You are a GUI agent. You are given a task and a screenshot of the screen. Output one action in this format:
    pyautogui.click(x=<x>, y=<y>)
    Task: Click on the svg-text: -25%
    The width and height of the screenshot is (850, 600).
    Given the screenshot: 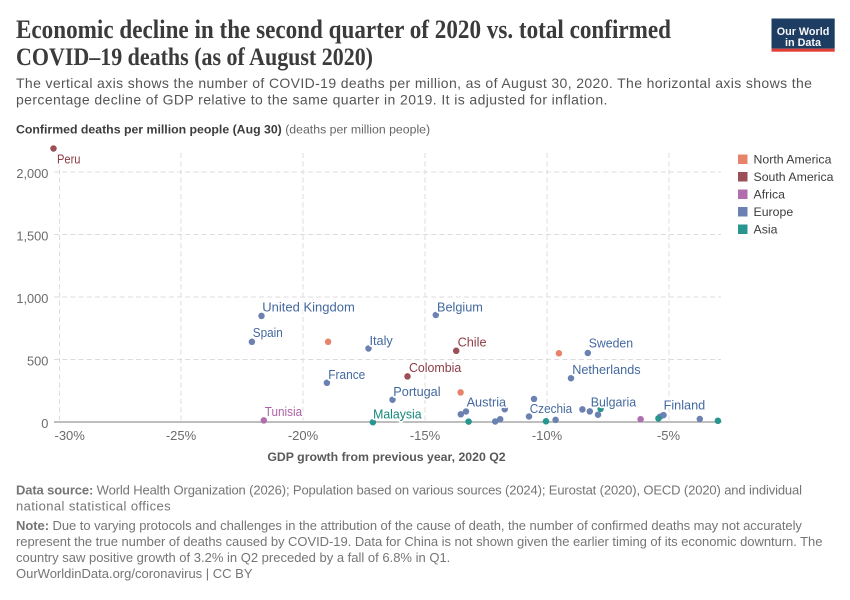 What is the action you would take?
    pyautogui.click(x=181, y=435)
    